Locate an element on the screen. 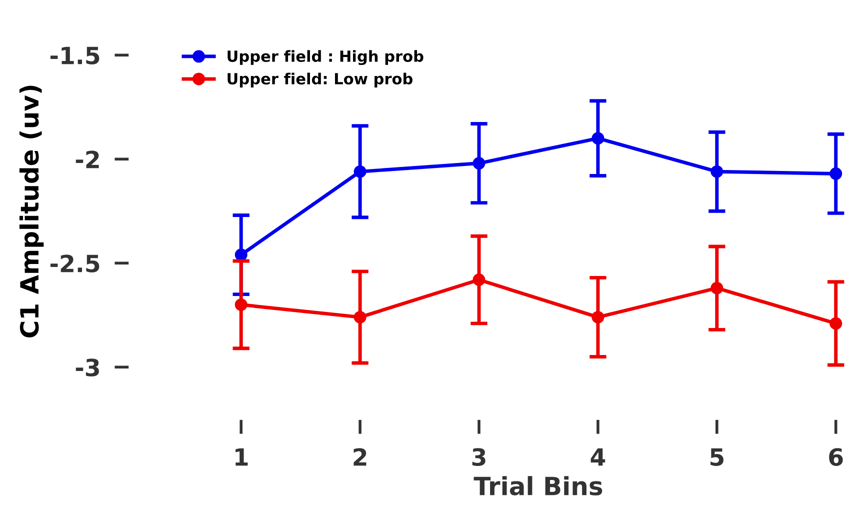  legend-label: Upper field: Low prob is located at coordinates (320, 80).